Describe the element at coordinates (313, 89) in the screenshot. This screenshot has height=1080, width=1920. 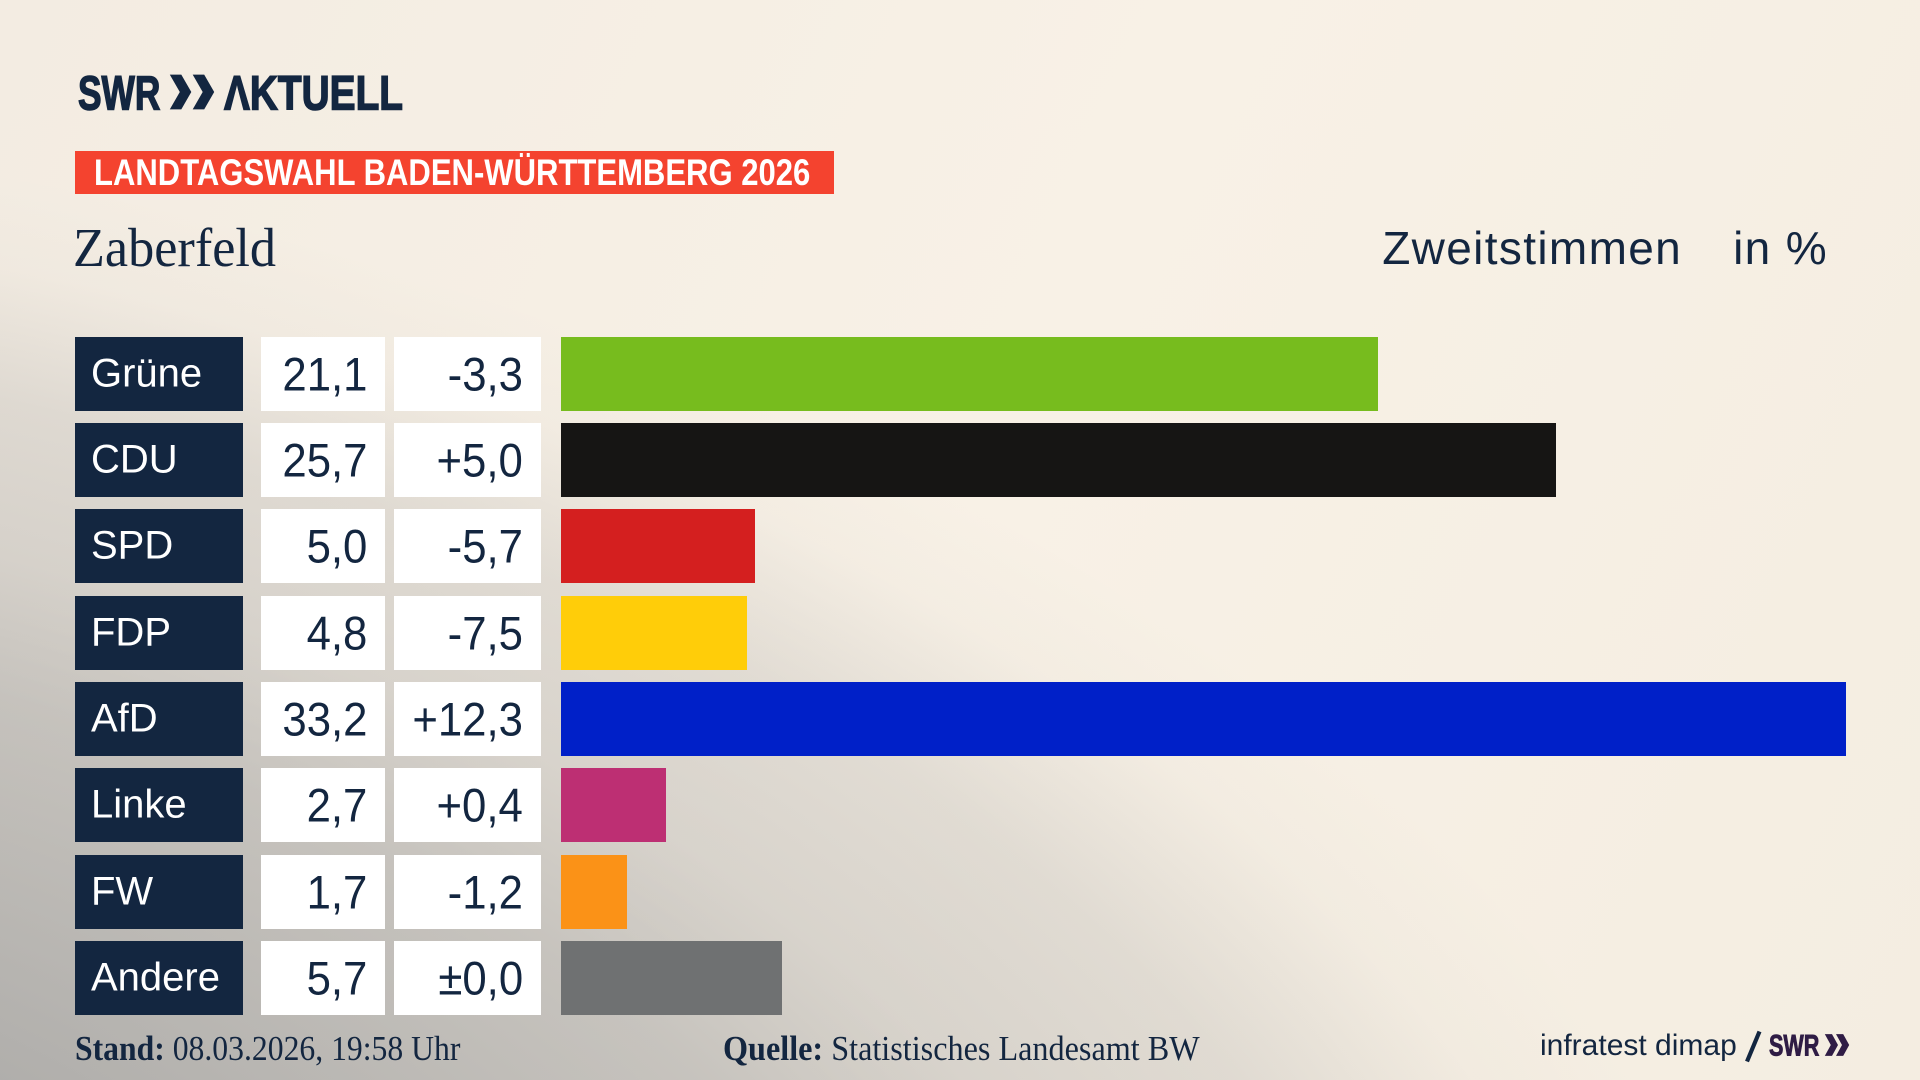
I see `svg-text: ΛKTUELL` at that location.